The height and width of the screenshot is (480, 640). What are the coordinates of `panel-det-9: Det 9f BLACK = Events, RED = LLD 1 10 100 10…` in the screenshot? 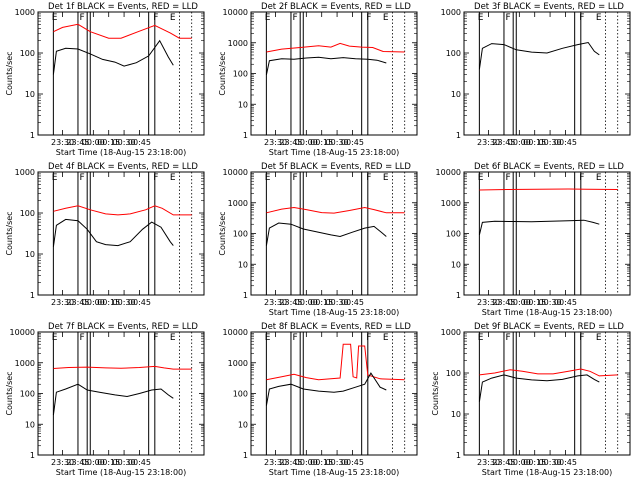 It's located at (531, 399).